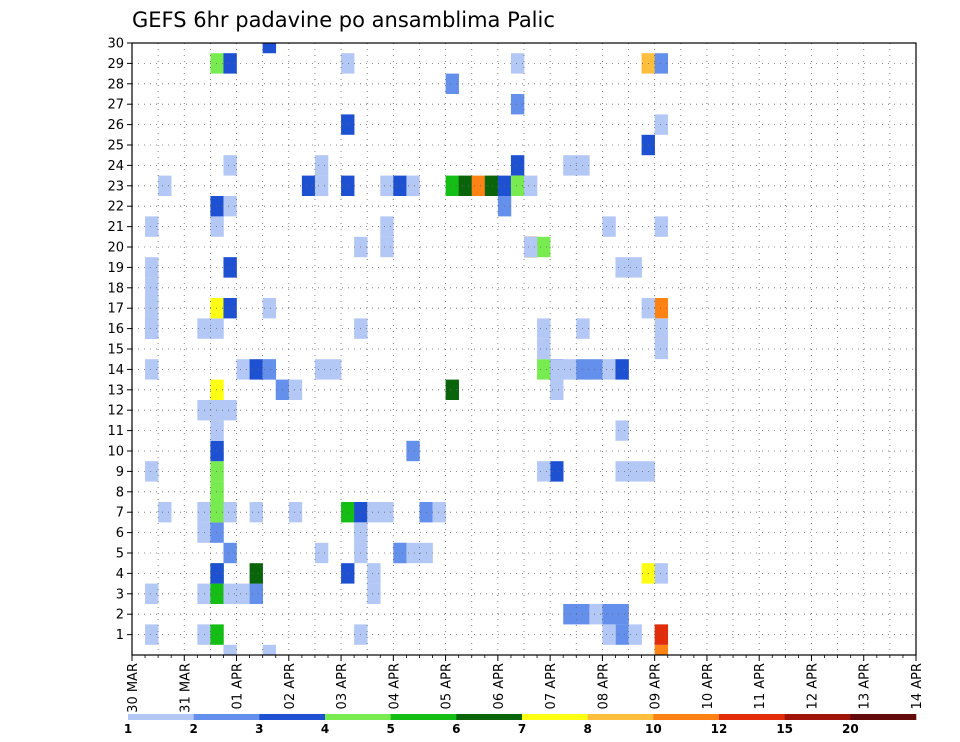  I want to click on x-tick-label: 04 APR, so click(394, 686).